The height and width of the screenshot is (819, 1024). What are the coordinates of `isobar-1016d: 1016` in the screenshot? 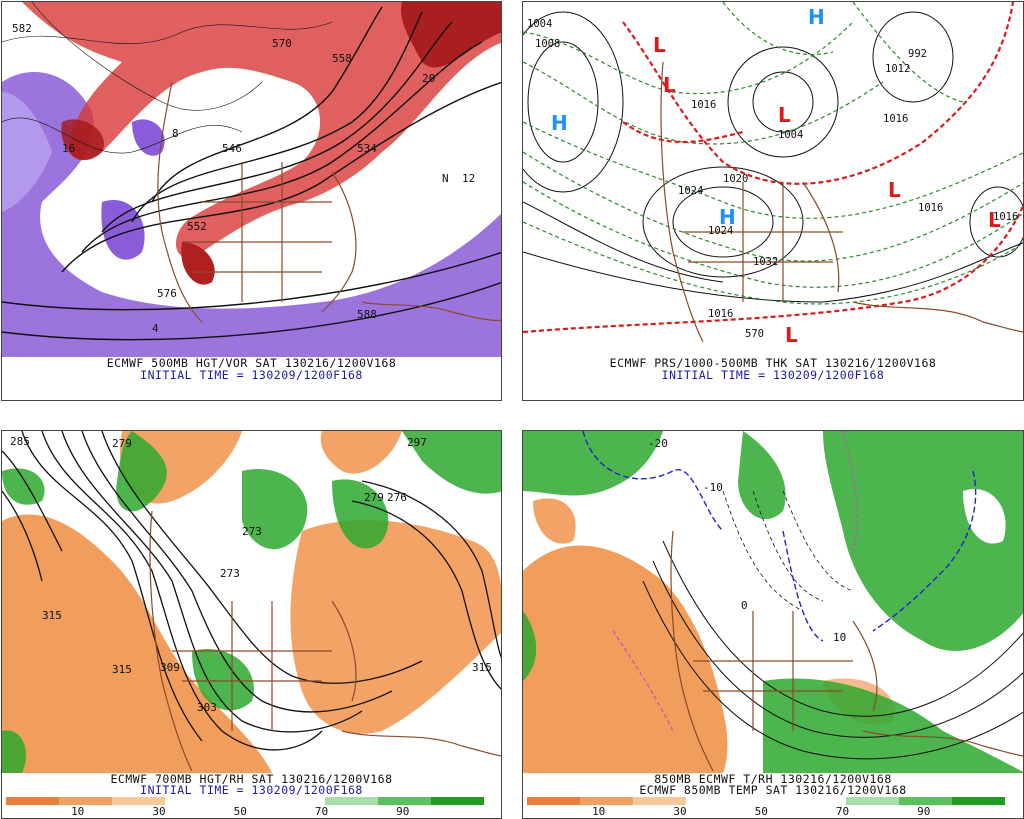 It's located at (720, 314).